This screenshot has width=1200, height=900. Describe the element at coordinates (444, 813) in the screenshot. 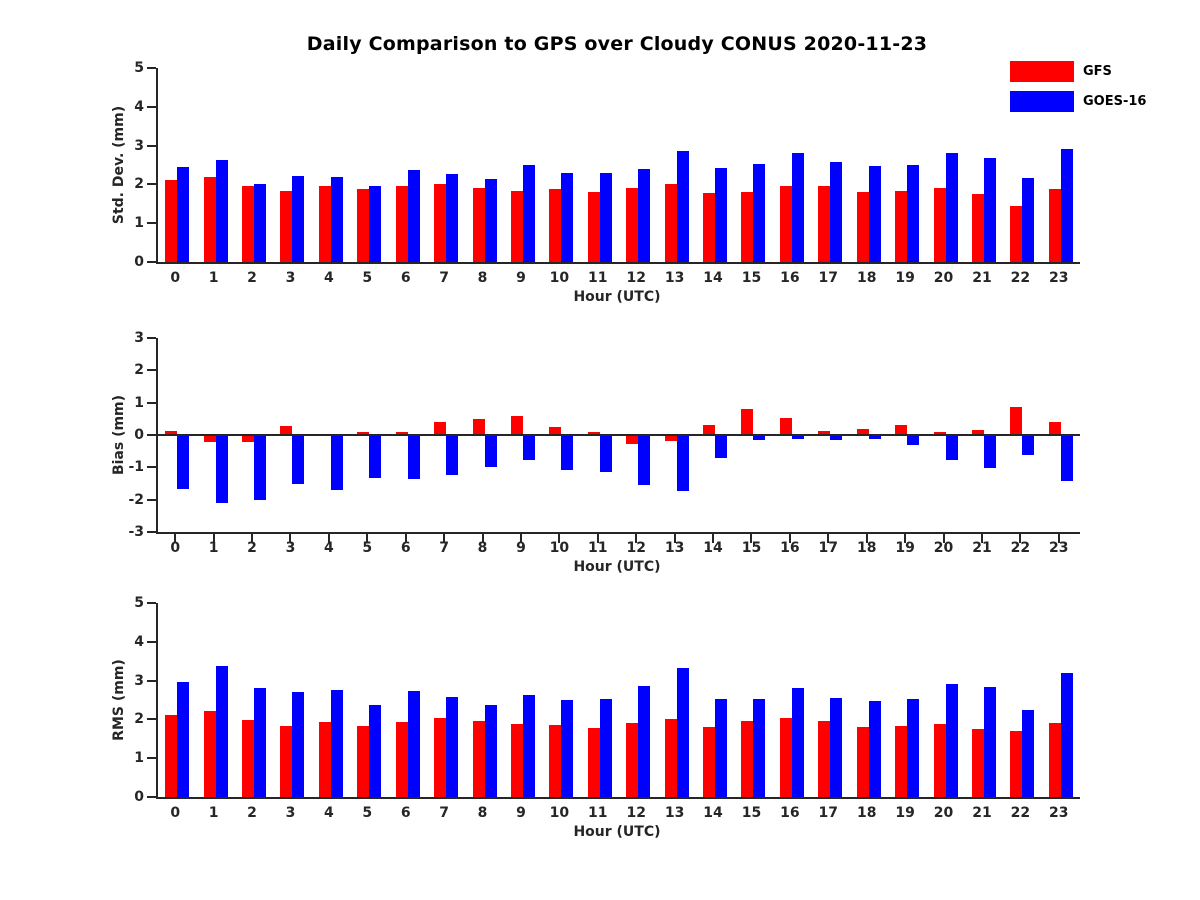

I see `x-tick-label: 7` at that location.